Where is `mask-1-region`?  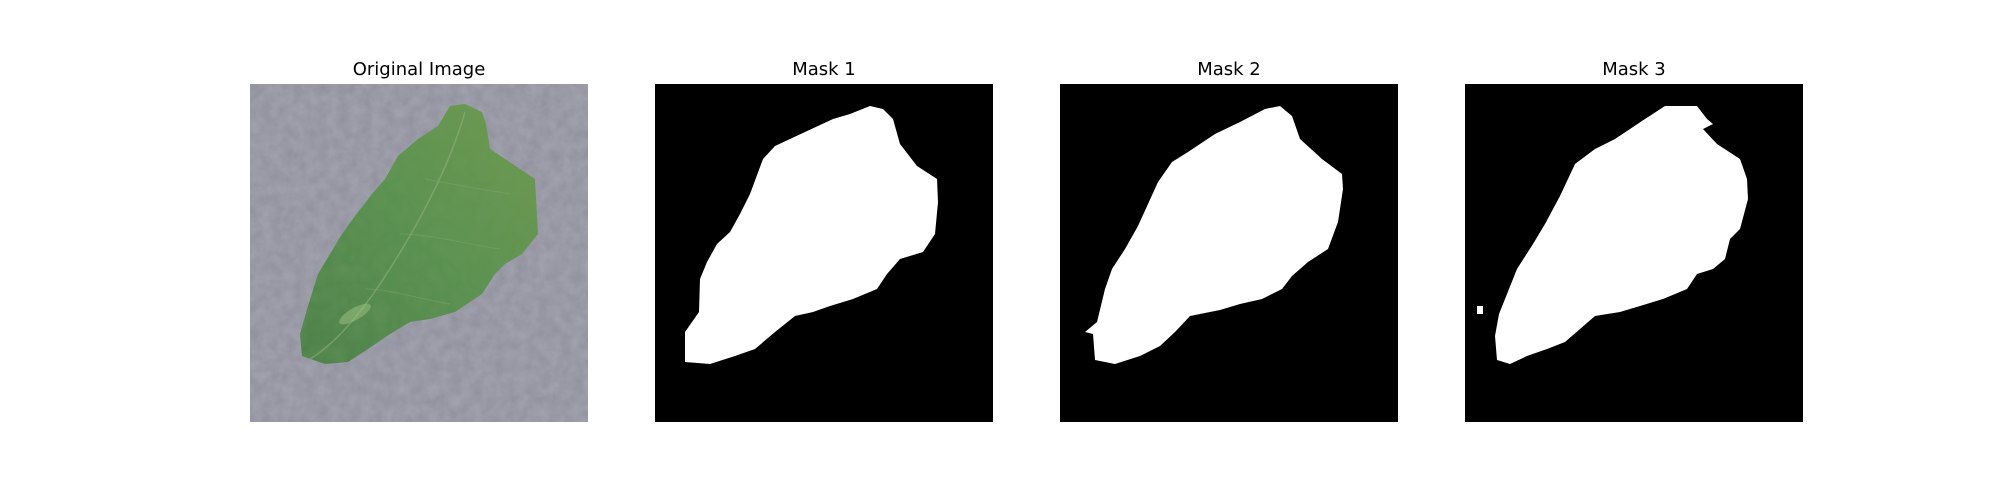 mask-1-region is located at coordinates (811, 235).